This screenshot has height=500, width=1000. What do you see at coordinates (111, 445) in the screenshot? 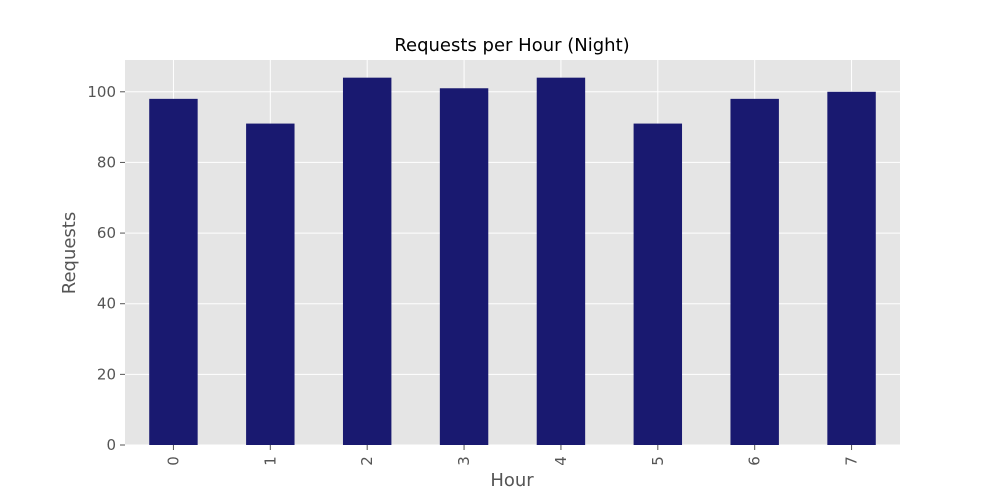
I see `y-tick-label: 0` at bounding box center [111, 445].